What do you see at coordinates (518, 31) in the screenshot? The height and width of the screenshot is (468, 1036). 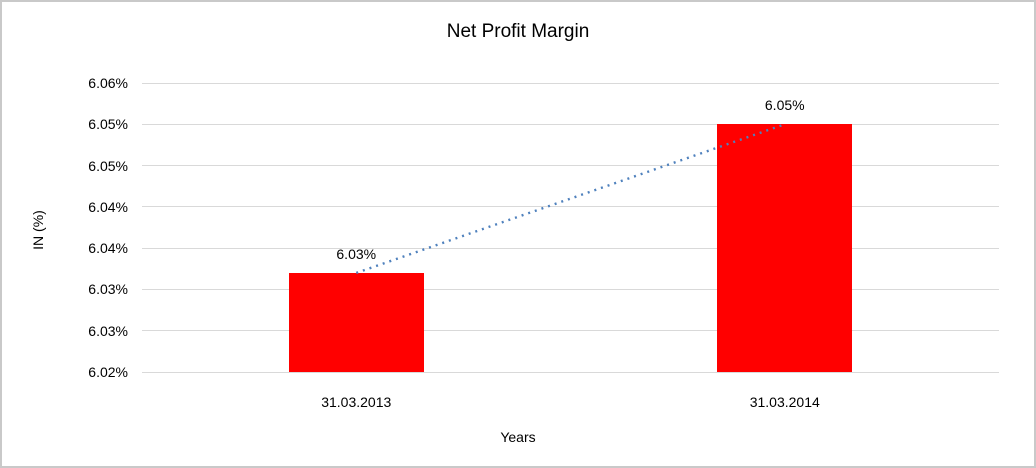 I see `chart-title: Net Profit Margin` at bounding box center [518, 31].